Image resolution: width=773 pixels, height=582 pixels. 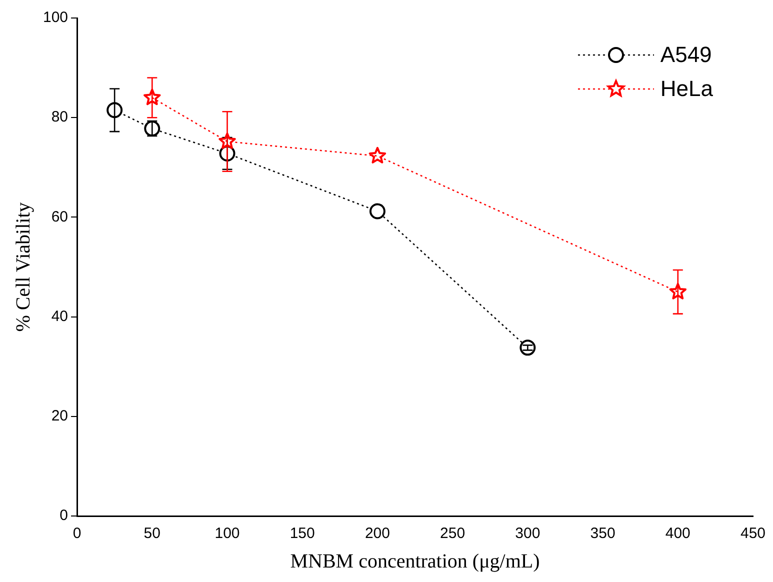 What do you see at coordinates (59, 217) in the screenshot?
I see `y-tick-label: 60` at bounding box center [59, 217].